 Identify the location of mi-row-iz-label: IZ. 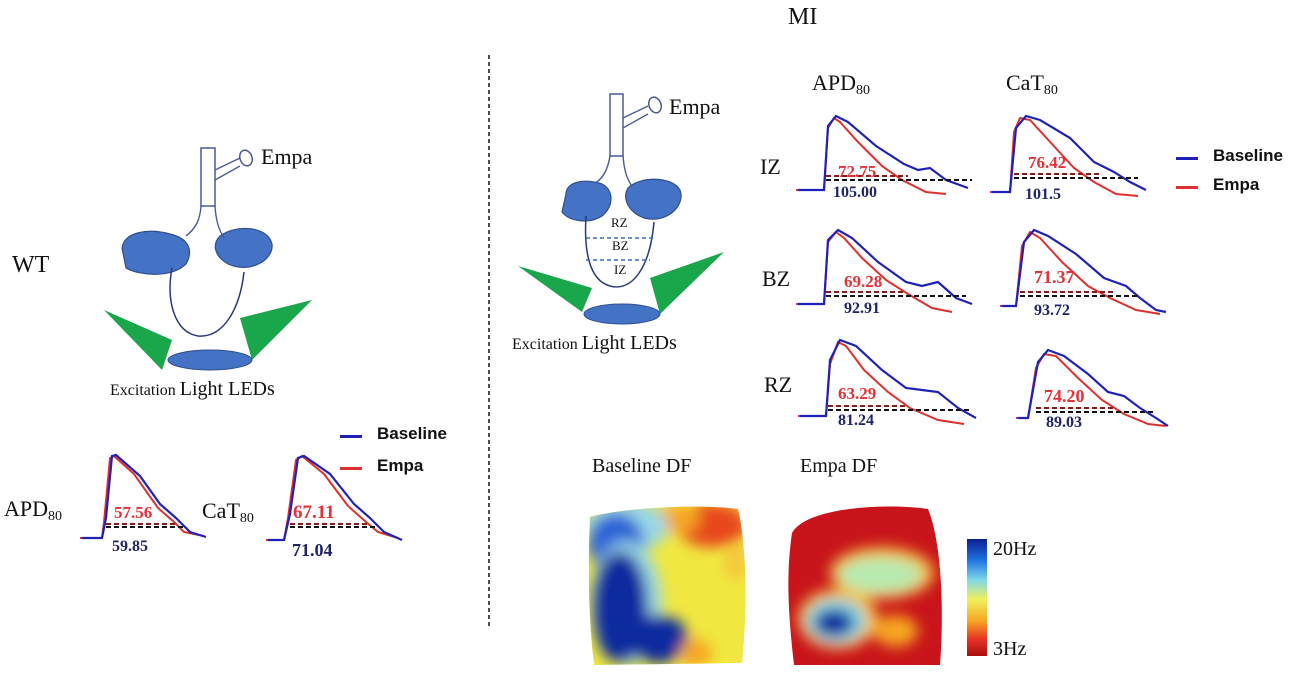
(770, 166).